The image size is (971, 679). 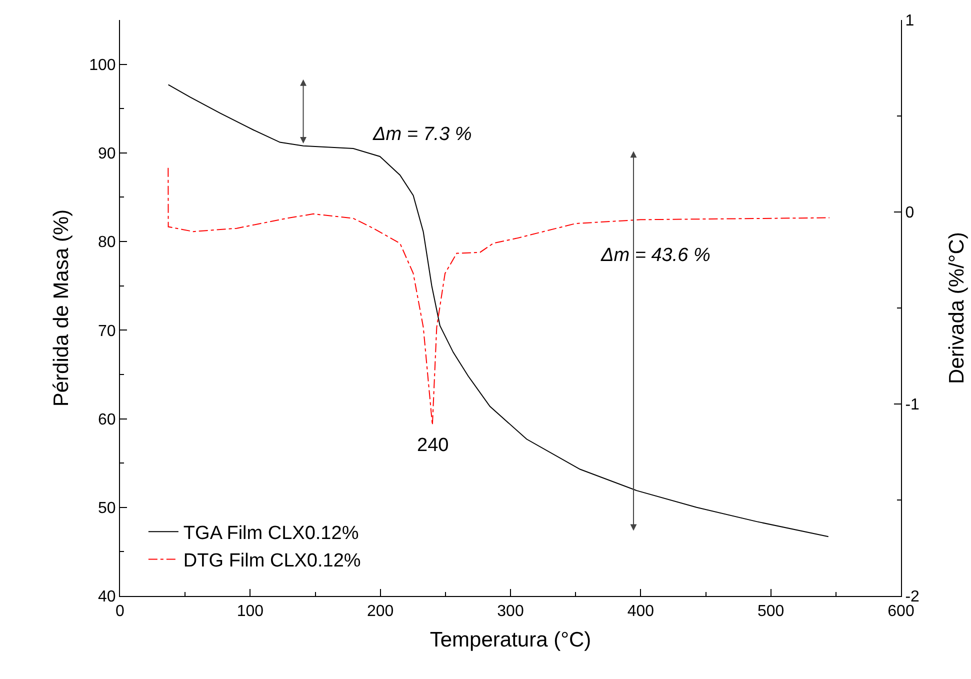 What do you see at coordinates (655, 255) in the screenshot?
I see `annotation: Δm = 43.6 %` at bounding box center [655, 255].